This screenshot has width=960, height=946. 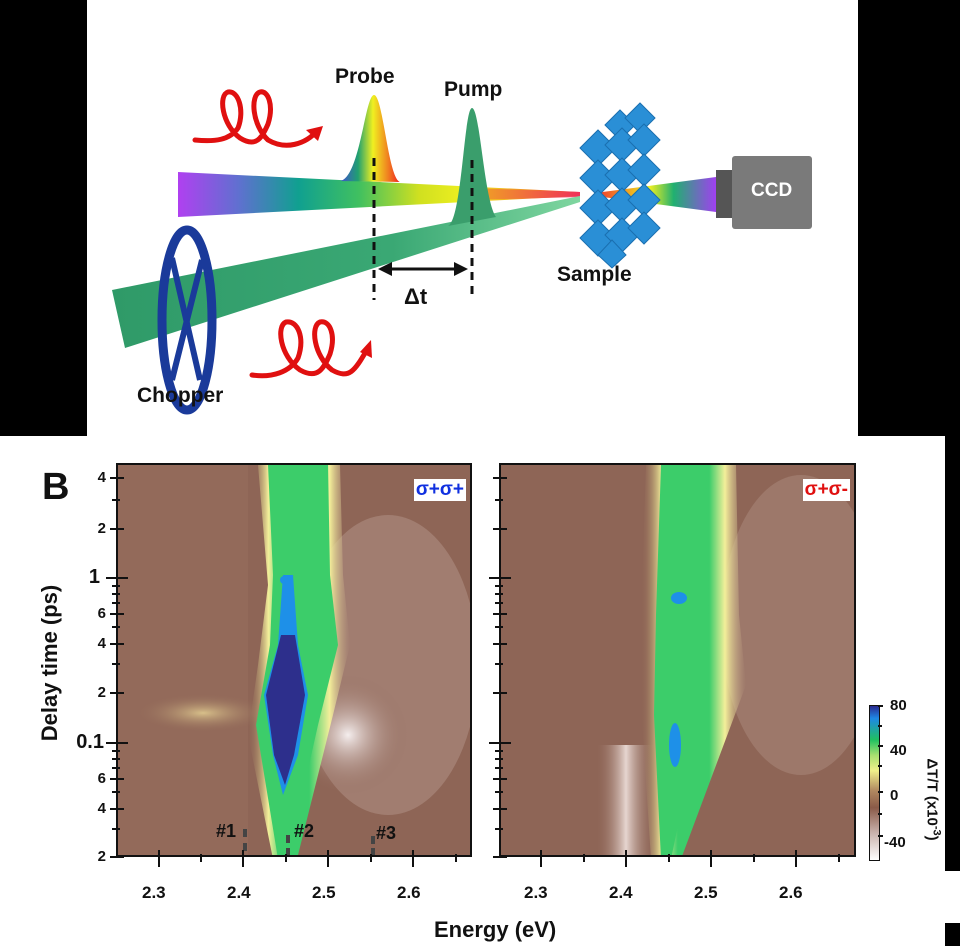 I want to click on y-tick-2: 2, so click(x=101, y=528).